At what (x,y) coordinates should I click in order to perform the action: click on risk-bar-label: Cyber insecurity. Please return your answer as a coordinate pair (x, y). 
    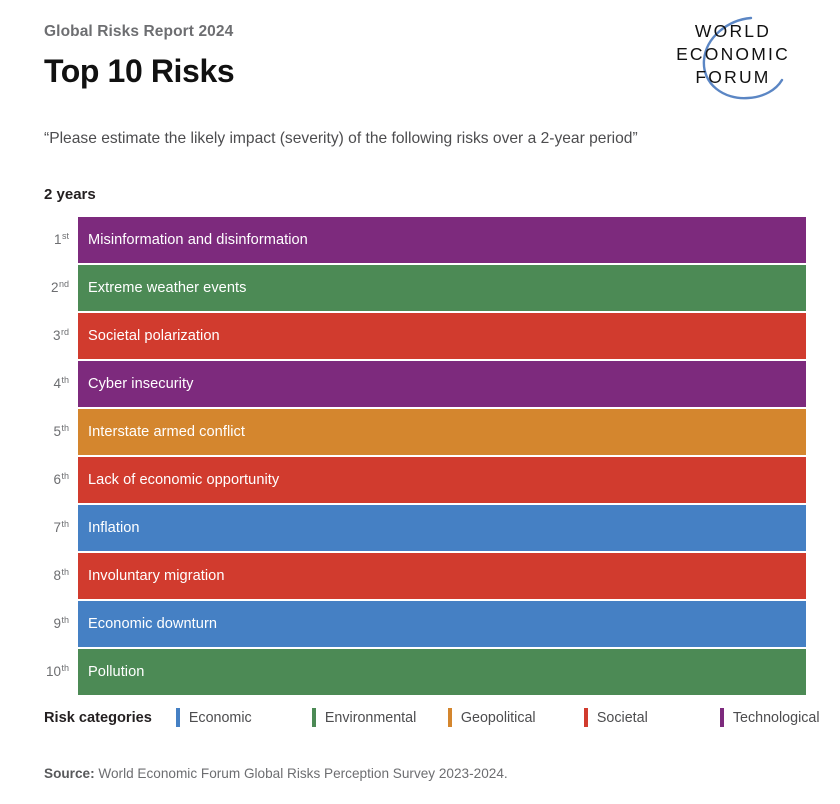
    Looking at the image, I should click on (141, 384).